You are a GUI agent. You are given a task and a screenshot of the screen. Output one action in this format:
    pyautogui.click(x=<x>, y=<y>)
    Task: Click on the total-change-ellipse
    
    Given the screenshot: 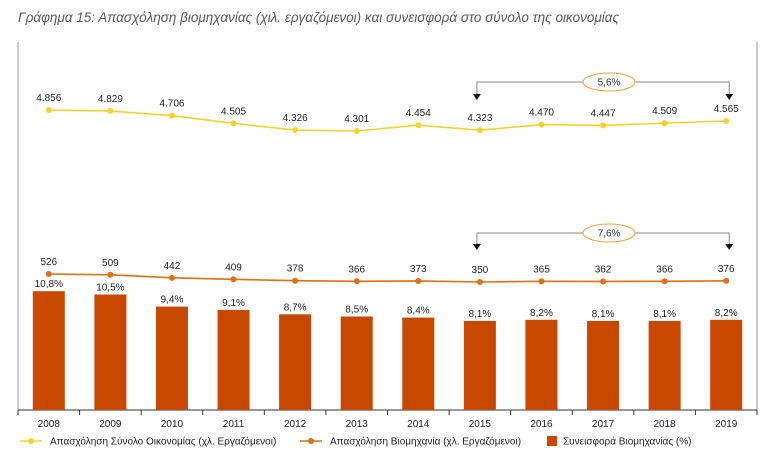 What is the action you would take?
    pyautogui.click(x=609, y=82)
    